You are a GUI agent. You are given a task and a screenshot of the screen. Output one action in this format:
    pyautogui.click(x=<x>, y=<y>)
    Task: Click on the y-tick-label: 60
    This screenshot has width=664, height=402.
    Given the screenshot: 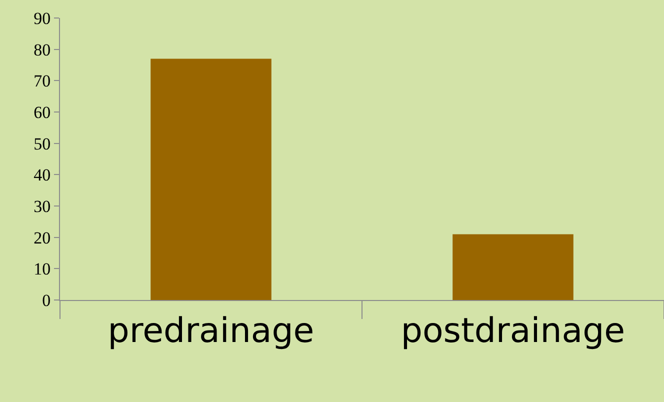 What is the action you would take?
    pyautogui.click(x=42, y=112)
    